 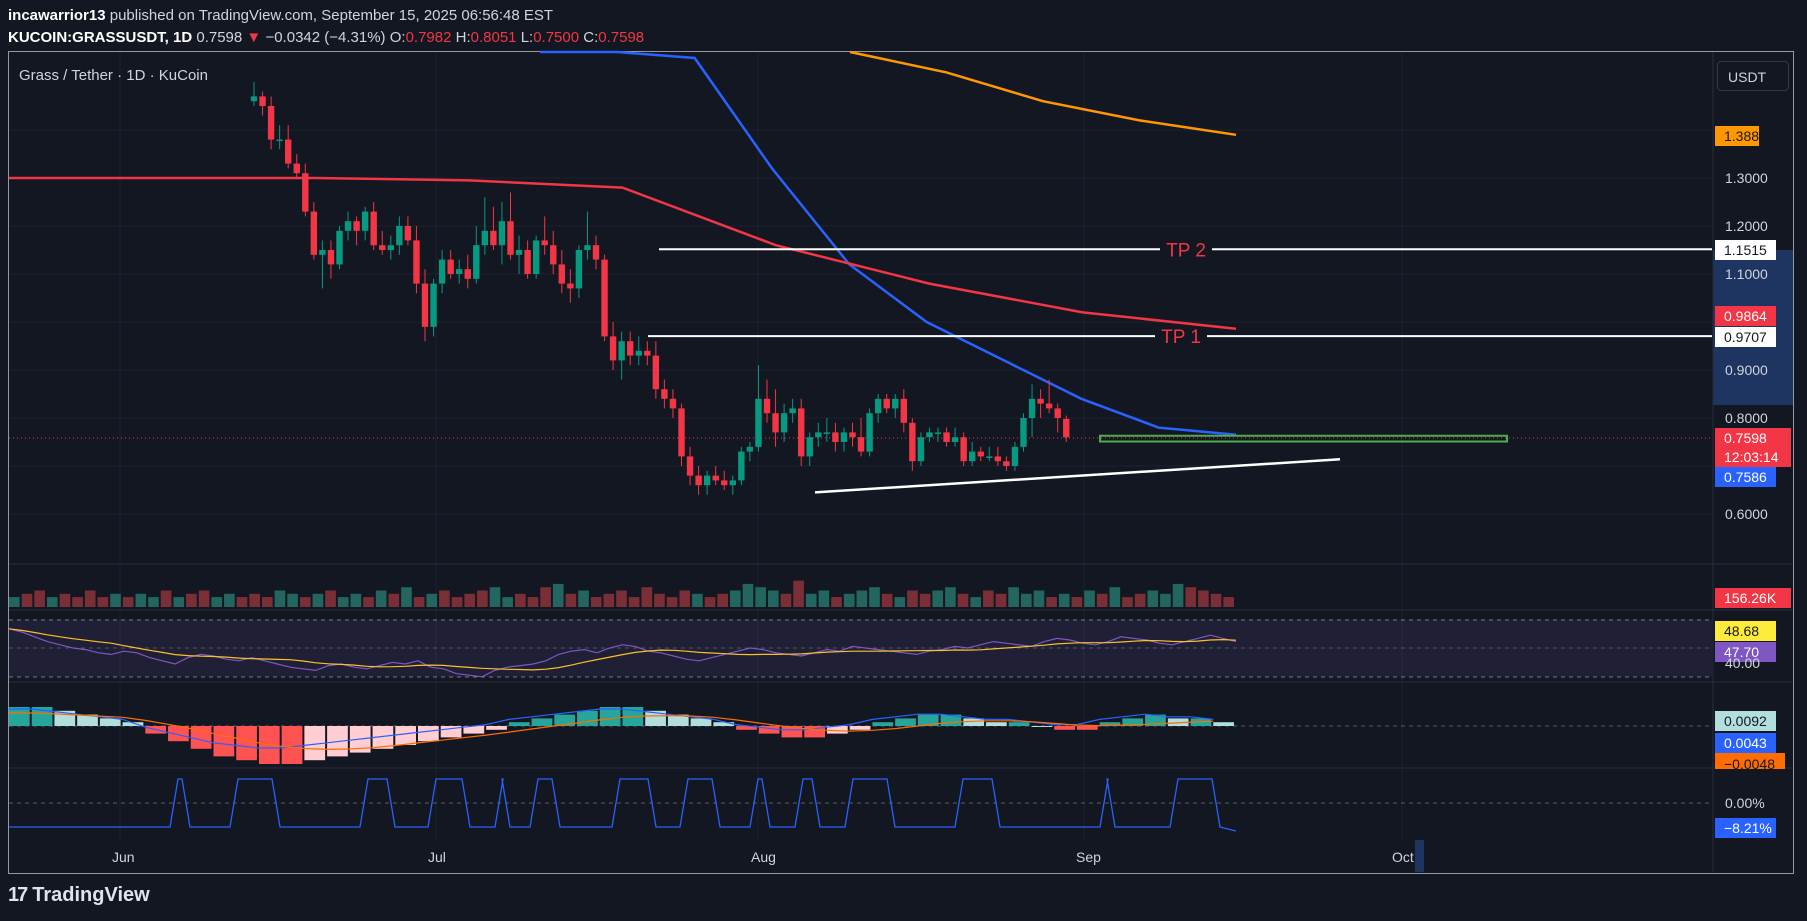 I want to click on open-value: 0.7982, so click(x=428, y=37).